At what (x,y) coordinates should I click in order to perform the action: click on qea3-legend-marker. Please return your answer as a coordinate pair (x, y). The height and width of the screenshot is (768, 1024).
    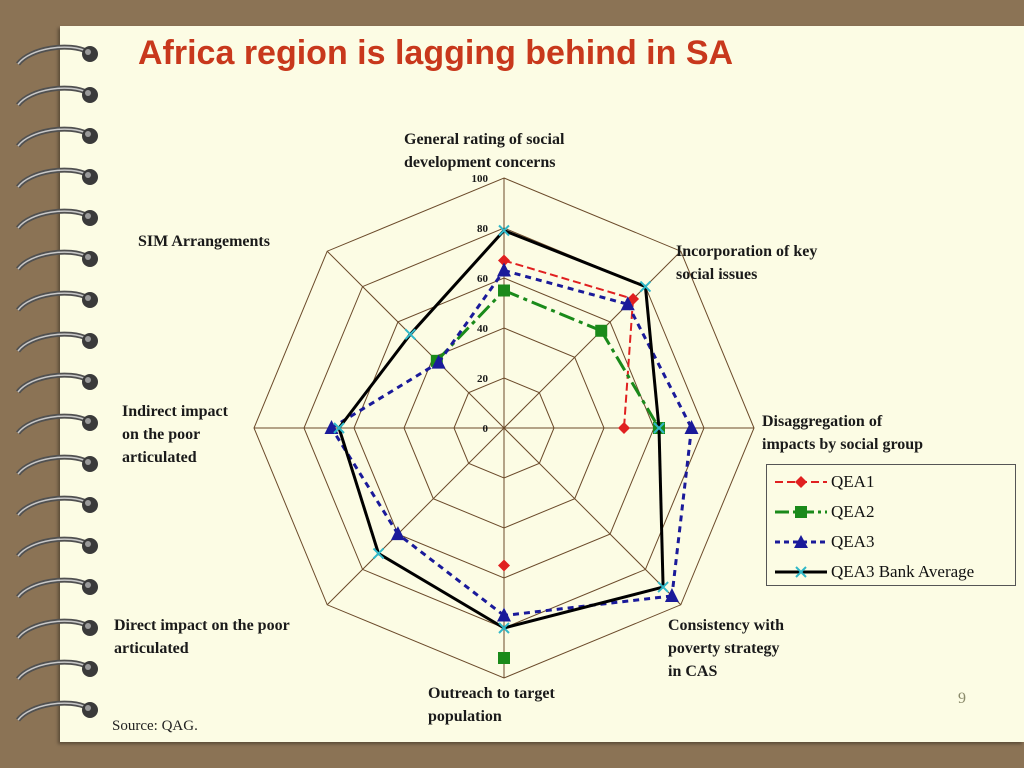
    Looking at the image, I should click on (801, 541).